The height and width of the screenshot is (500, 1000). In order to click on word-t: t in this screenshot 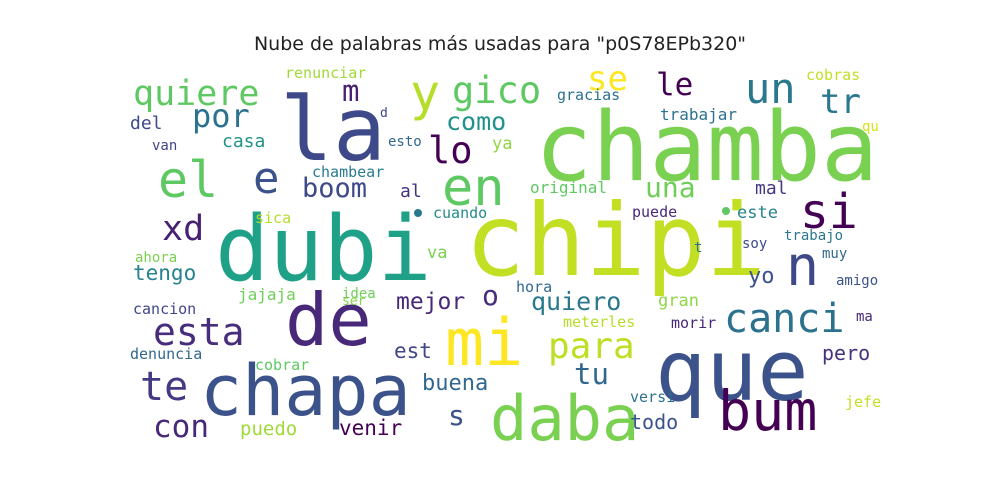, I will do `click(698, 248)`.